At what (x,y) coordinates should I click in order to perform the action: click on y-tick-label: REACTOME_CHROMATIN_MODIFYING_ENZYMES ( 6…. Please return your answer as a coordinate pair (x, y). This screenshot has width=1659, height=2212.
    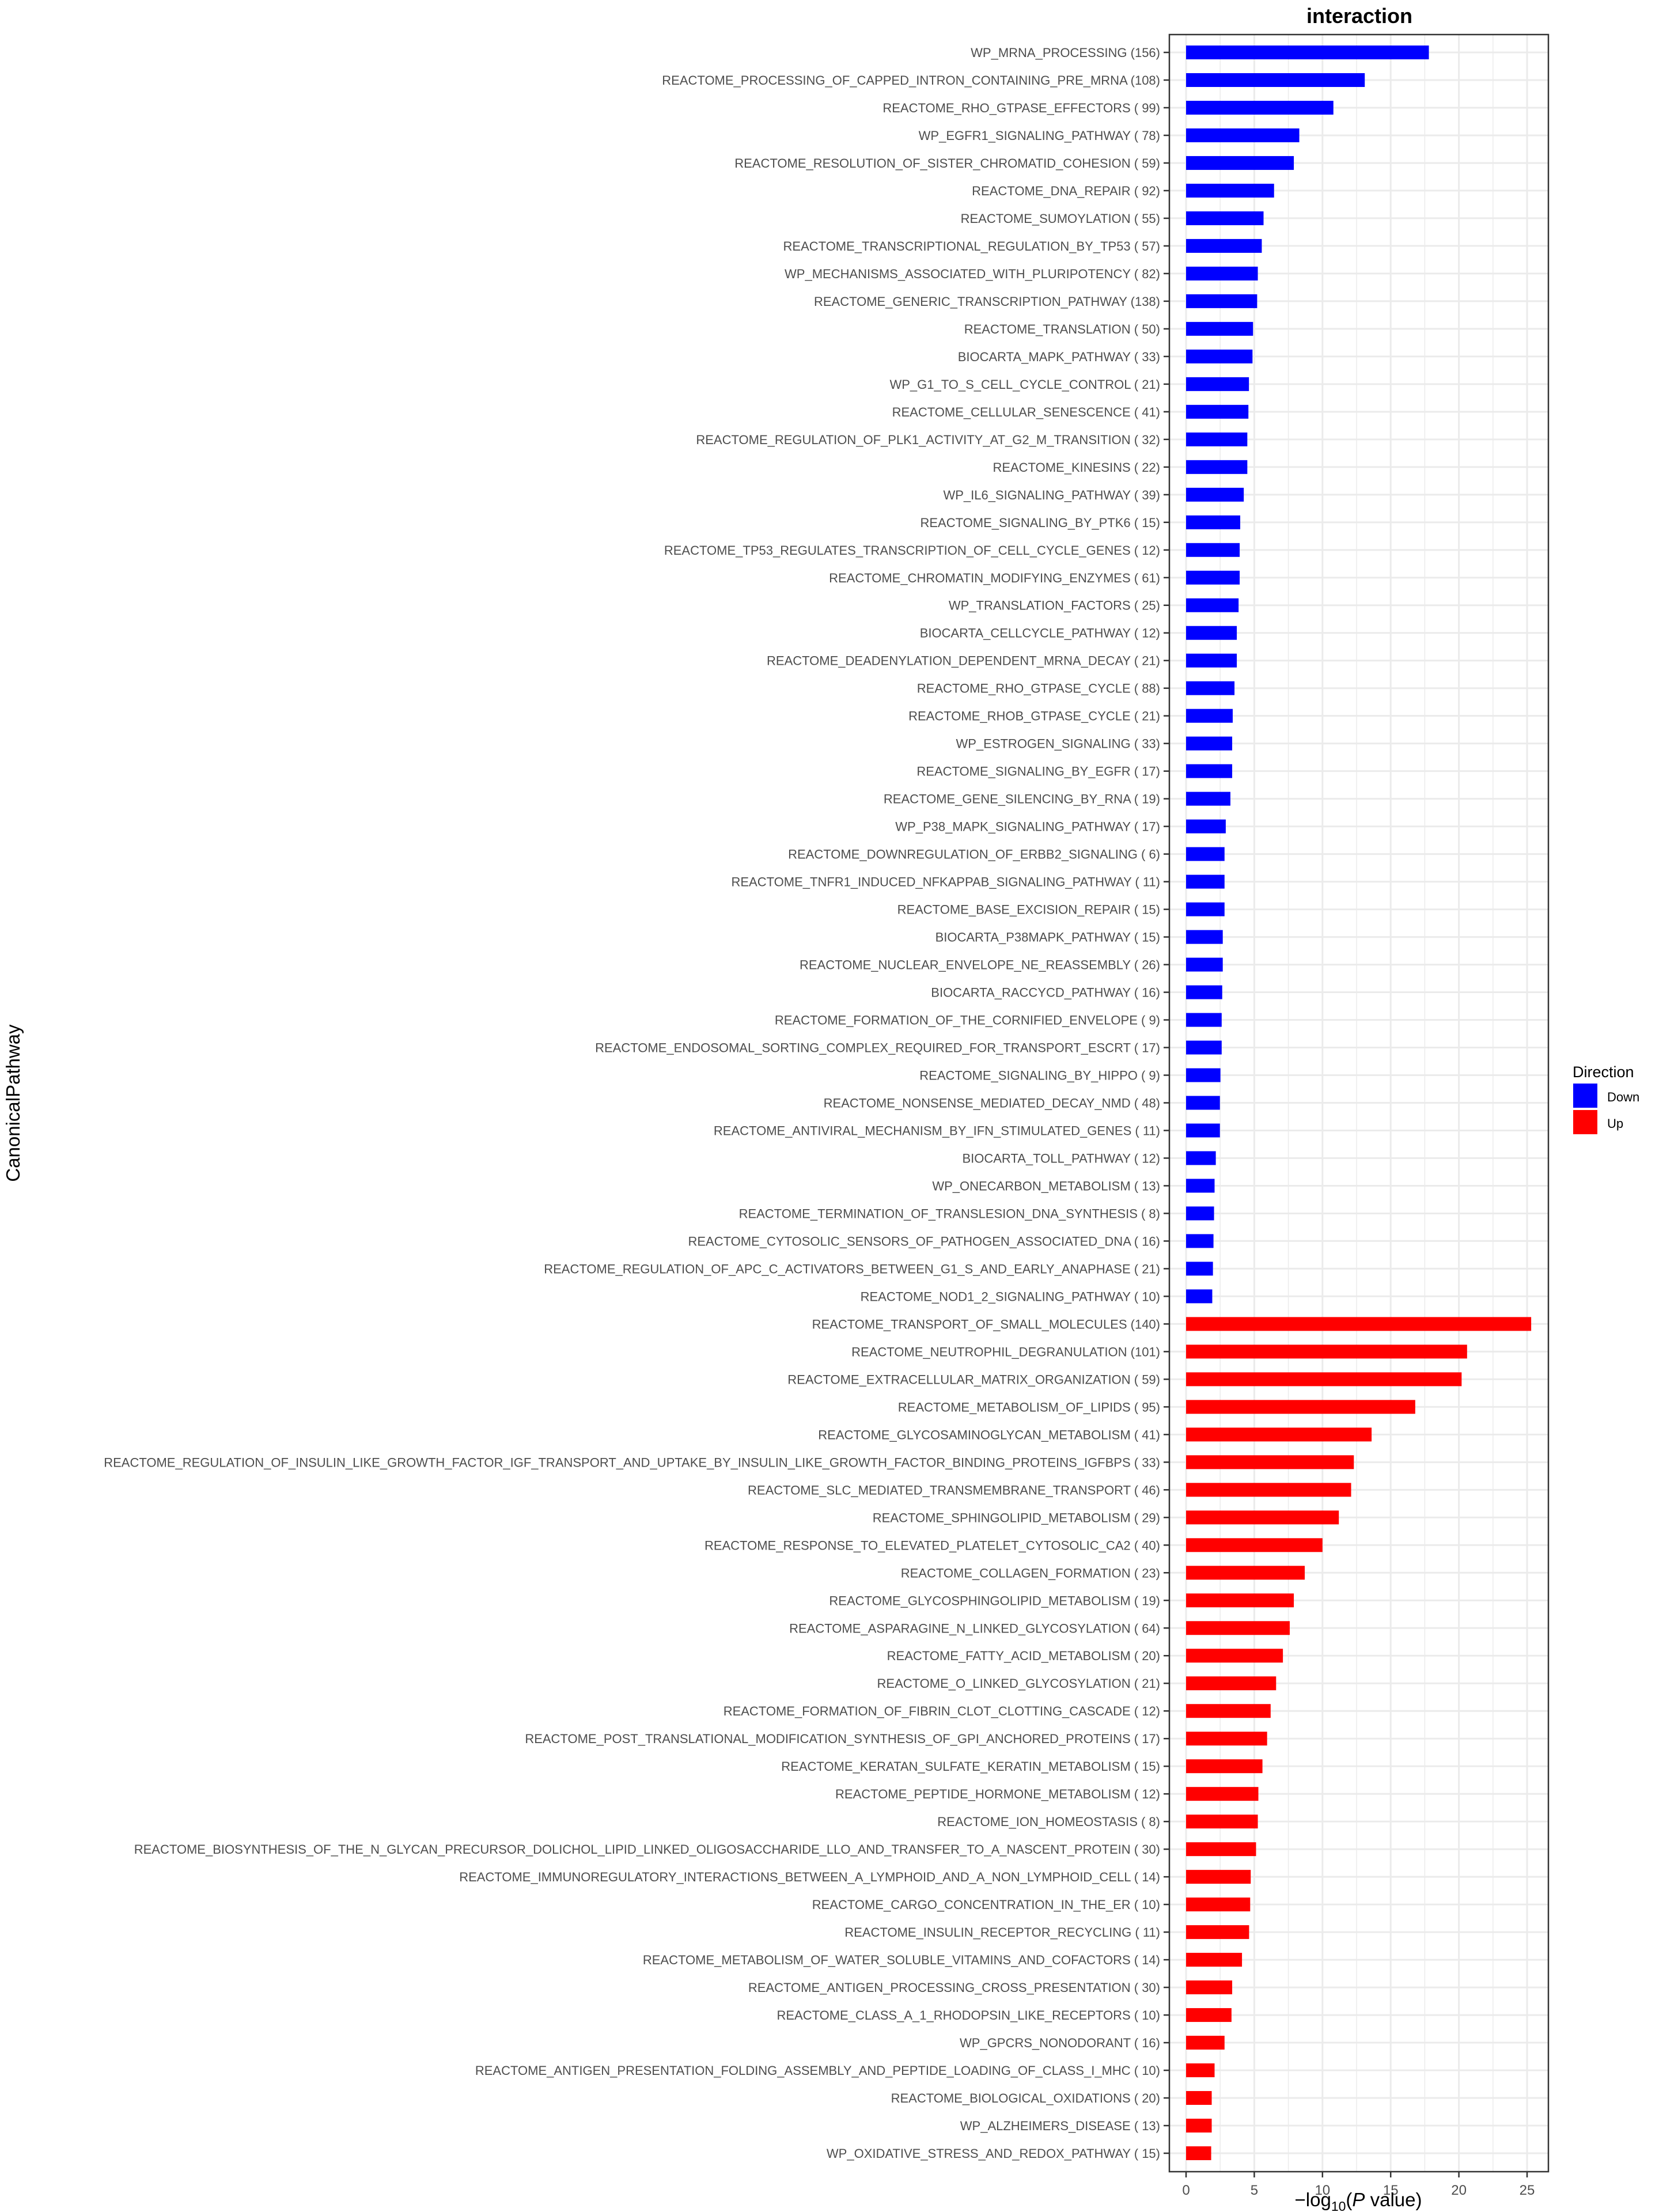
    Looking at the image, I should click on (994, 578).